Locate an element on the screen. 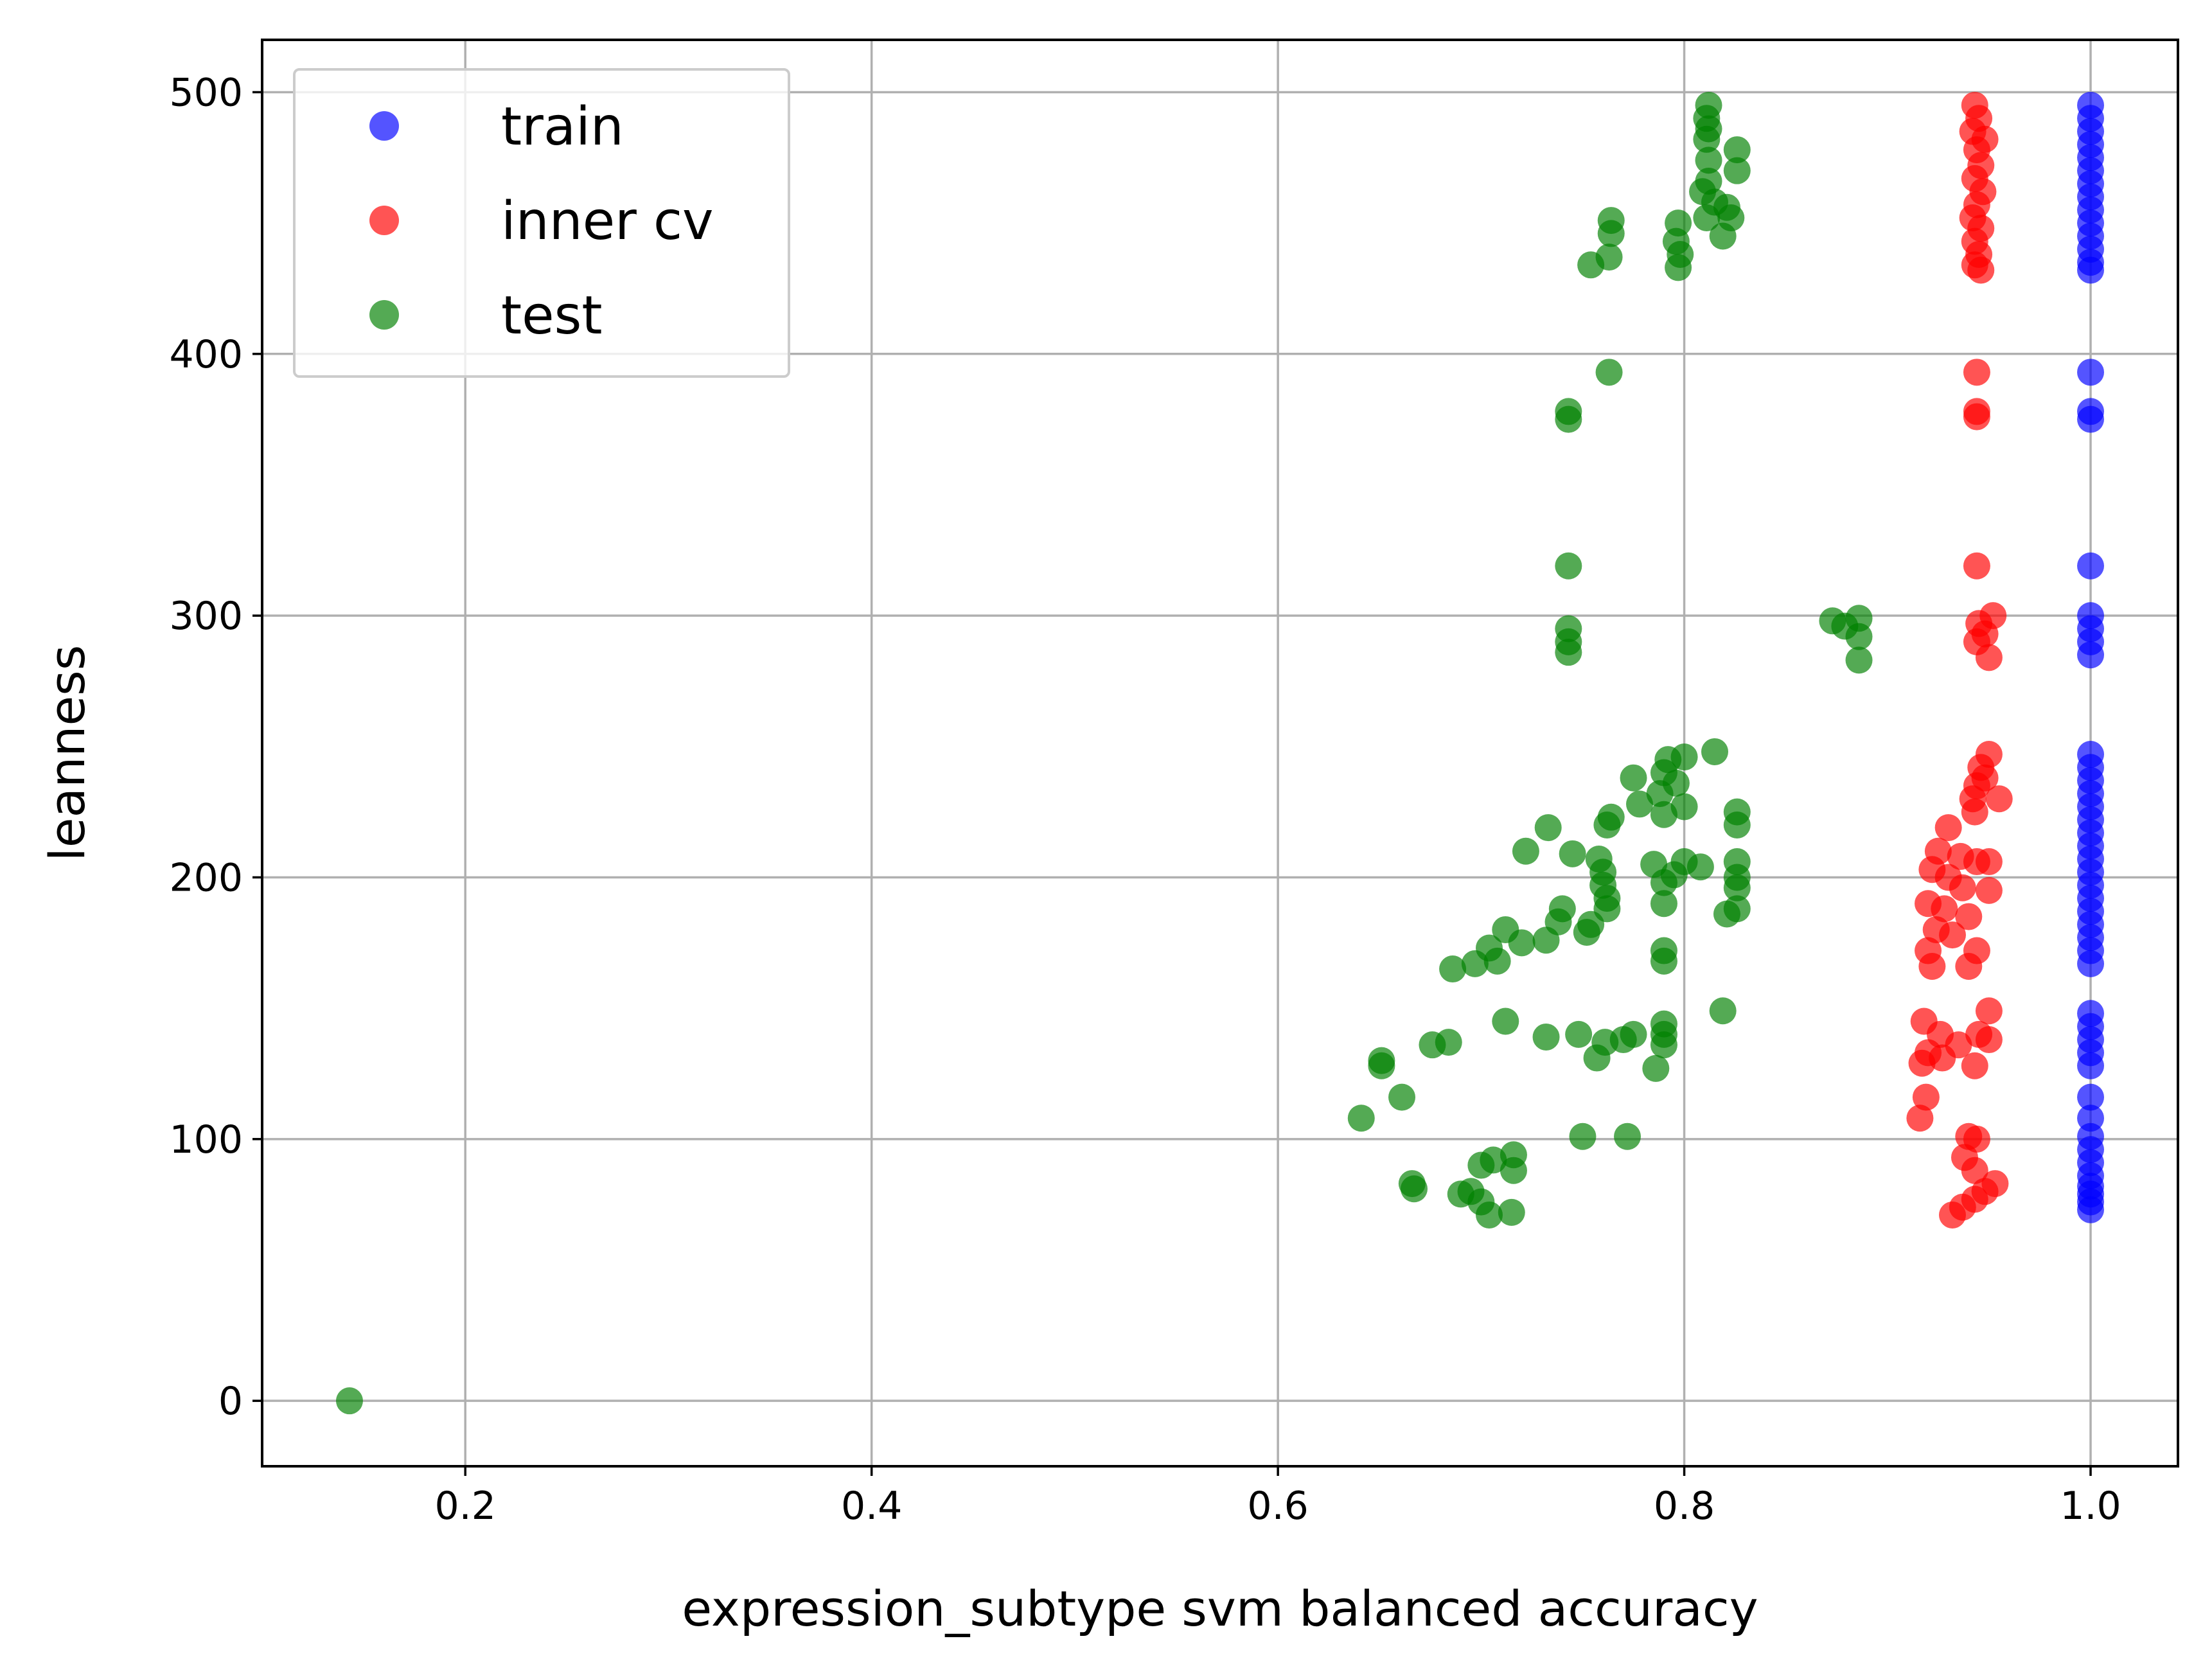 The width and height of the screenshot is (2212, 1677). y-tick-label: 500 is located at coordinates (206, 92).